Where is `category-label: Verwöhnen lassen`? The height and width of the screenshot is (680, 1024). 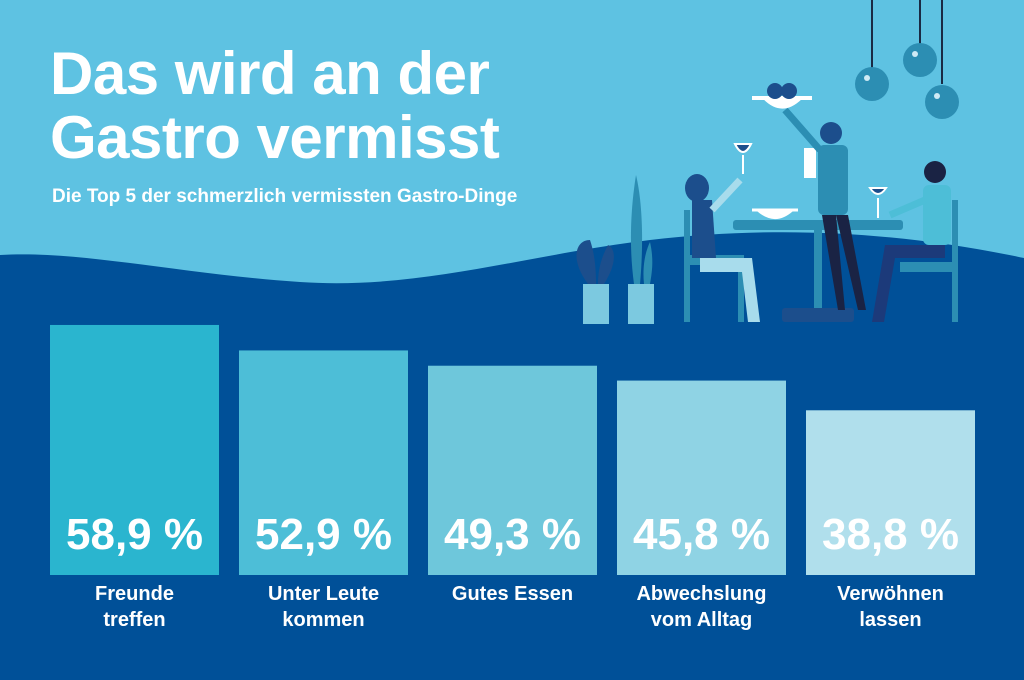
category-label: Verwöhnen lassen is located at coordinates (890, 607).